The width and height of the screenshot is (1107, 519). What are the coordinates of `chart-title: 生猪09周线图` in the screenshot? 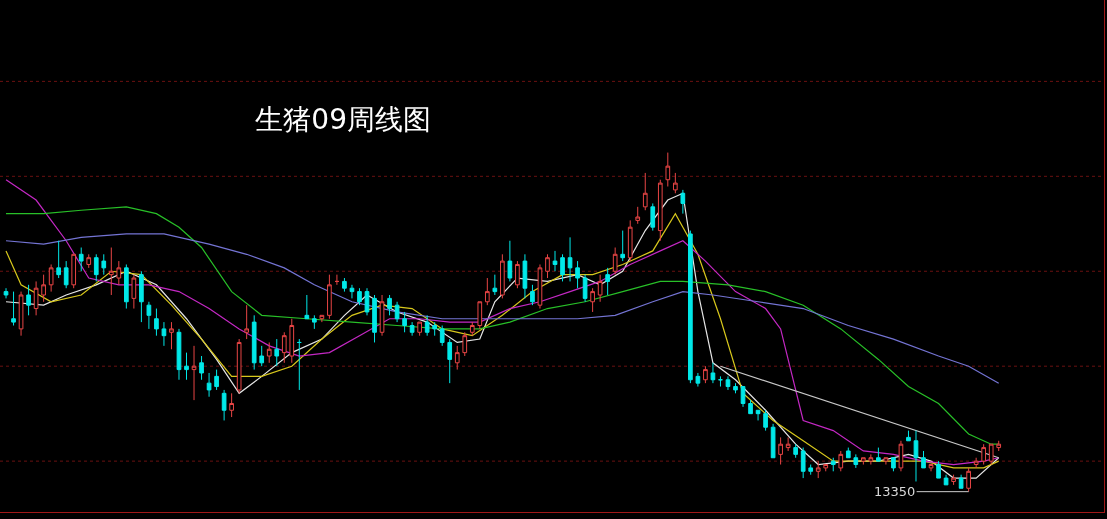 It's located at (343, 120).